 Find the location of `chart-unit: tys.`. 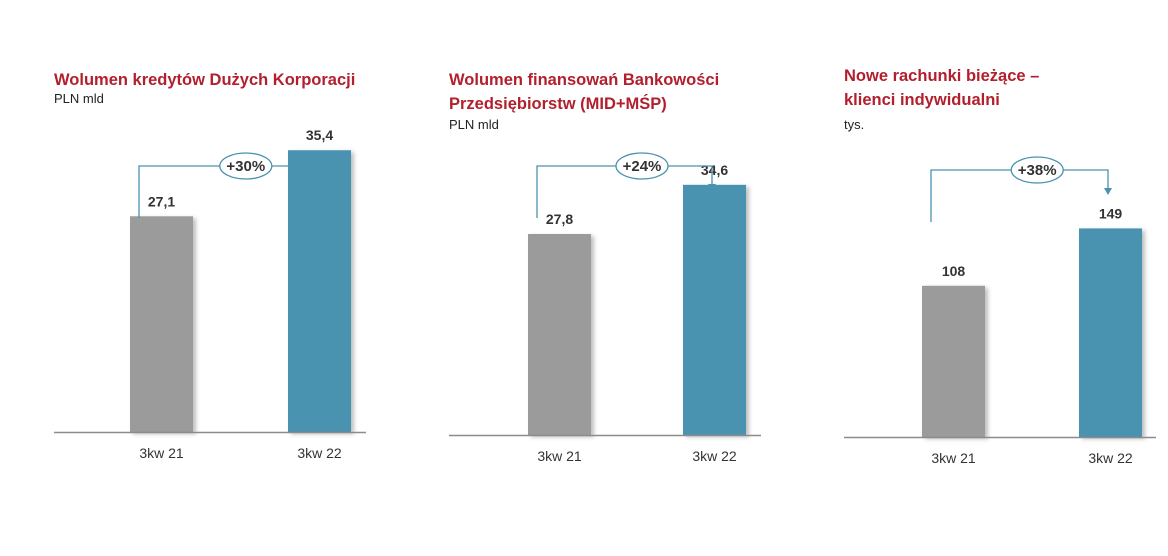

chart-unit: tys. is located at coordinates (854, 124).